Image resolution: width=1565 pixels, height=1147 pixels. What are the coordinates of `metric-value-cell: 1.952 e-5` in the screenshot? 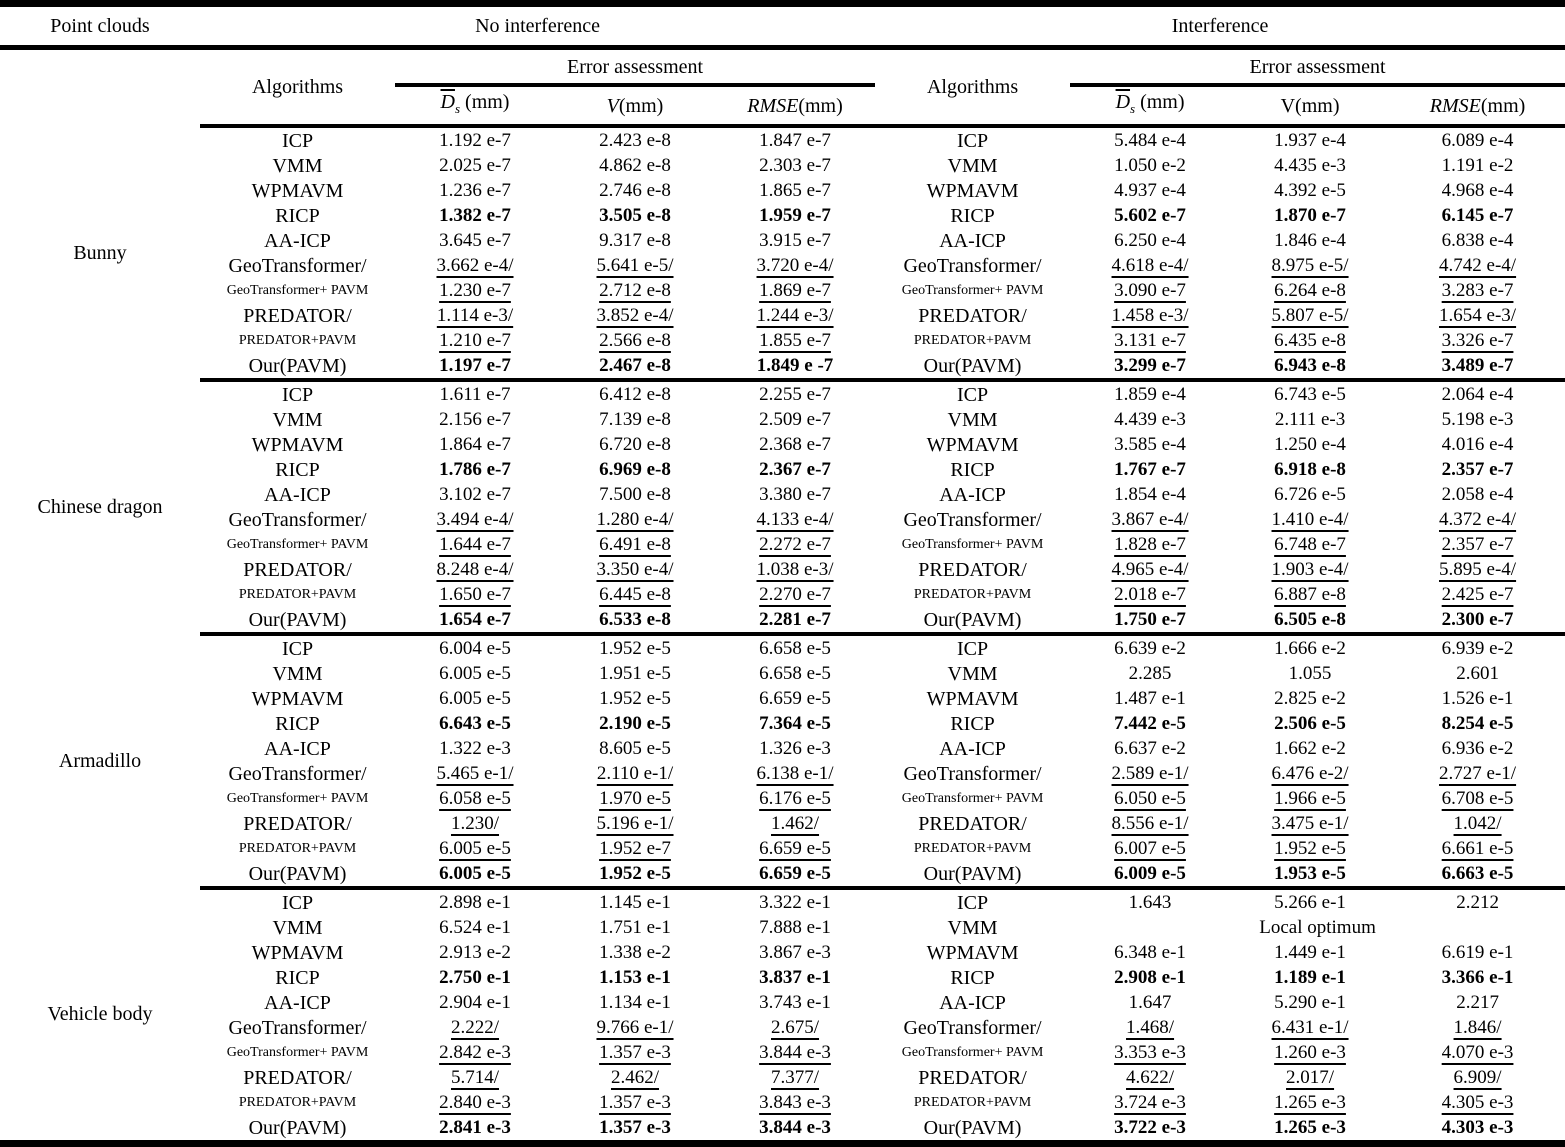 It's located at (635, 875).